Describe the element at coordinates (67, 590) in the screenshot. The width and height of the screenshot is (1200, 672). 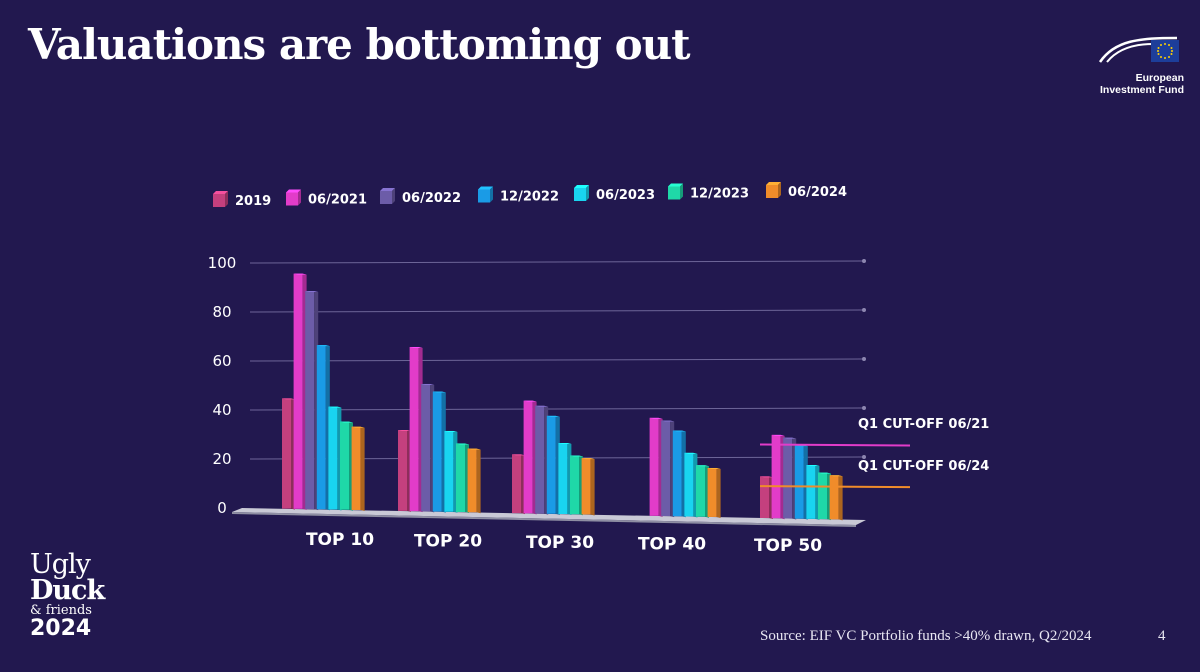
I see `ugly-duck-line2: Duck` at that location.